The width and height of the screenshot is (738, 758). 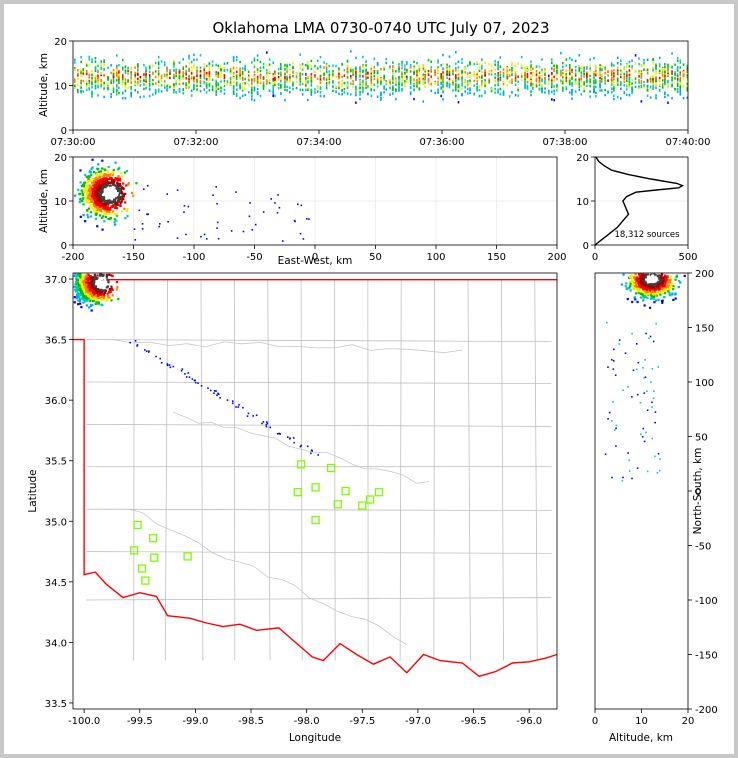 I want to click on county-line, so click(x=536, y=470).